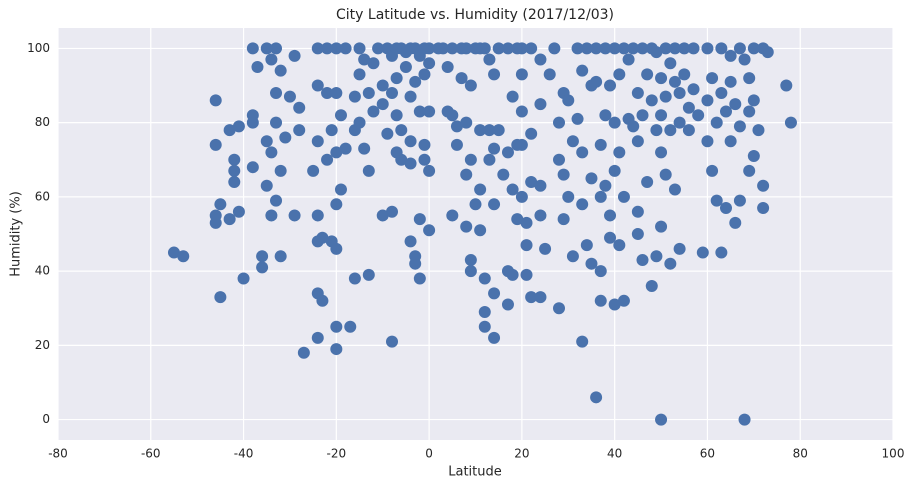  I want to click on y-axis-label: Humidity (%), so click(16, 234).